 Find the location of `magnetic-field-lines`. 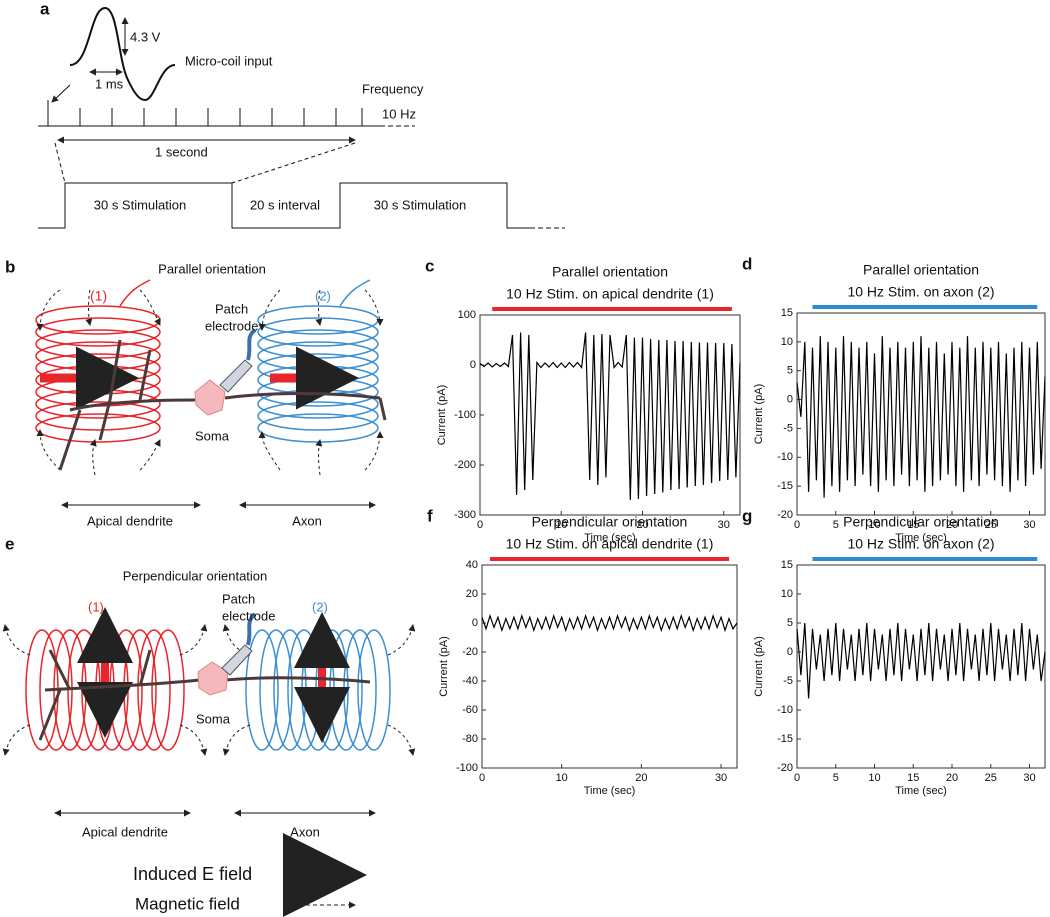

magnetic-field-lines is located at coordinates (209, 690).